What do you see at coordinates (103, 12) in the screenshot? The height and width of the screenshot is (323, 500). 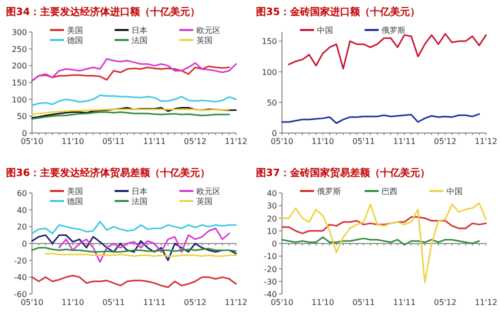 I see `chart-title: 图34：主要发达经济体进口额（十亿美元）` at bounding box center [103, 12].